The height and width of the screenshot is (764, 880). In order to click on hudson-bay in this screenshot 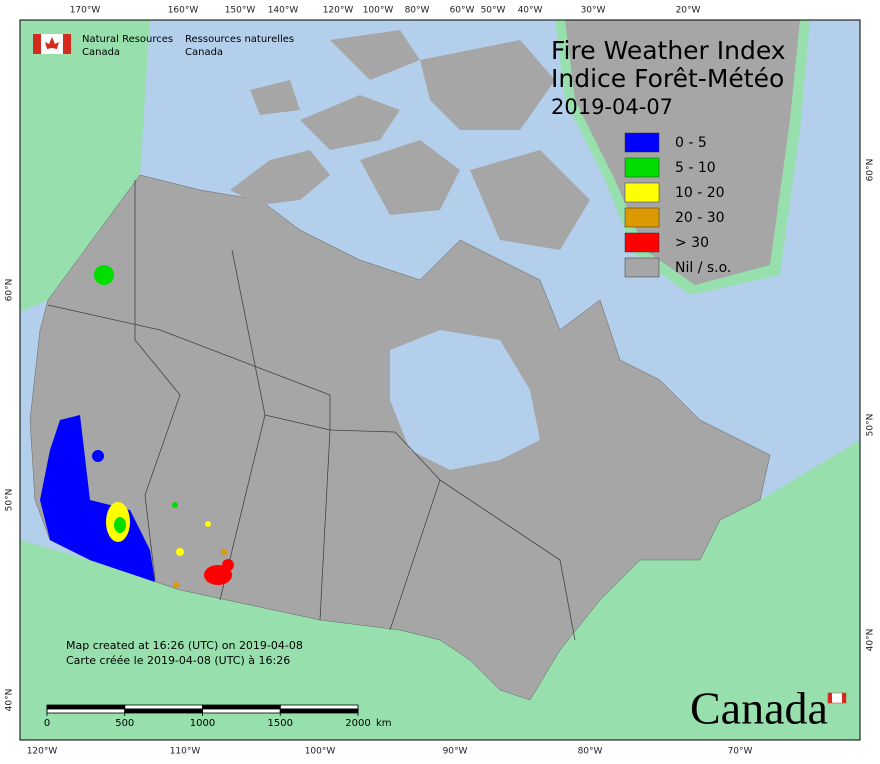, I will do `click(465, 400)`.